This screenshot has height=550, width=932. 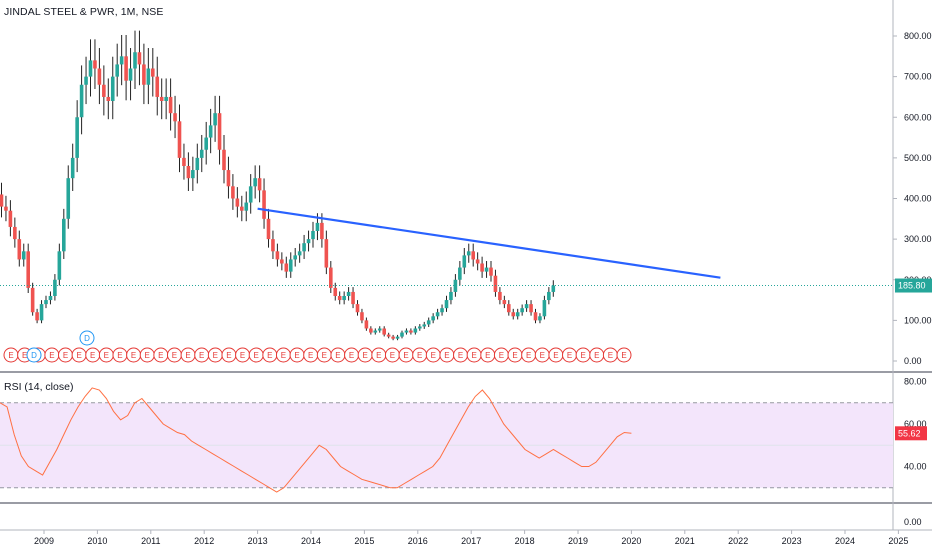 I want to click on time-tick-label: 2011, so click(x=150, y=541).